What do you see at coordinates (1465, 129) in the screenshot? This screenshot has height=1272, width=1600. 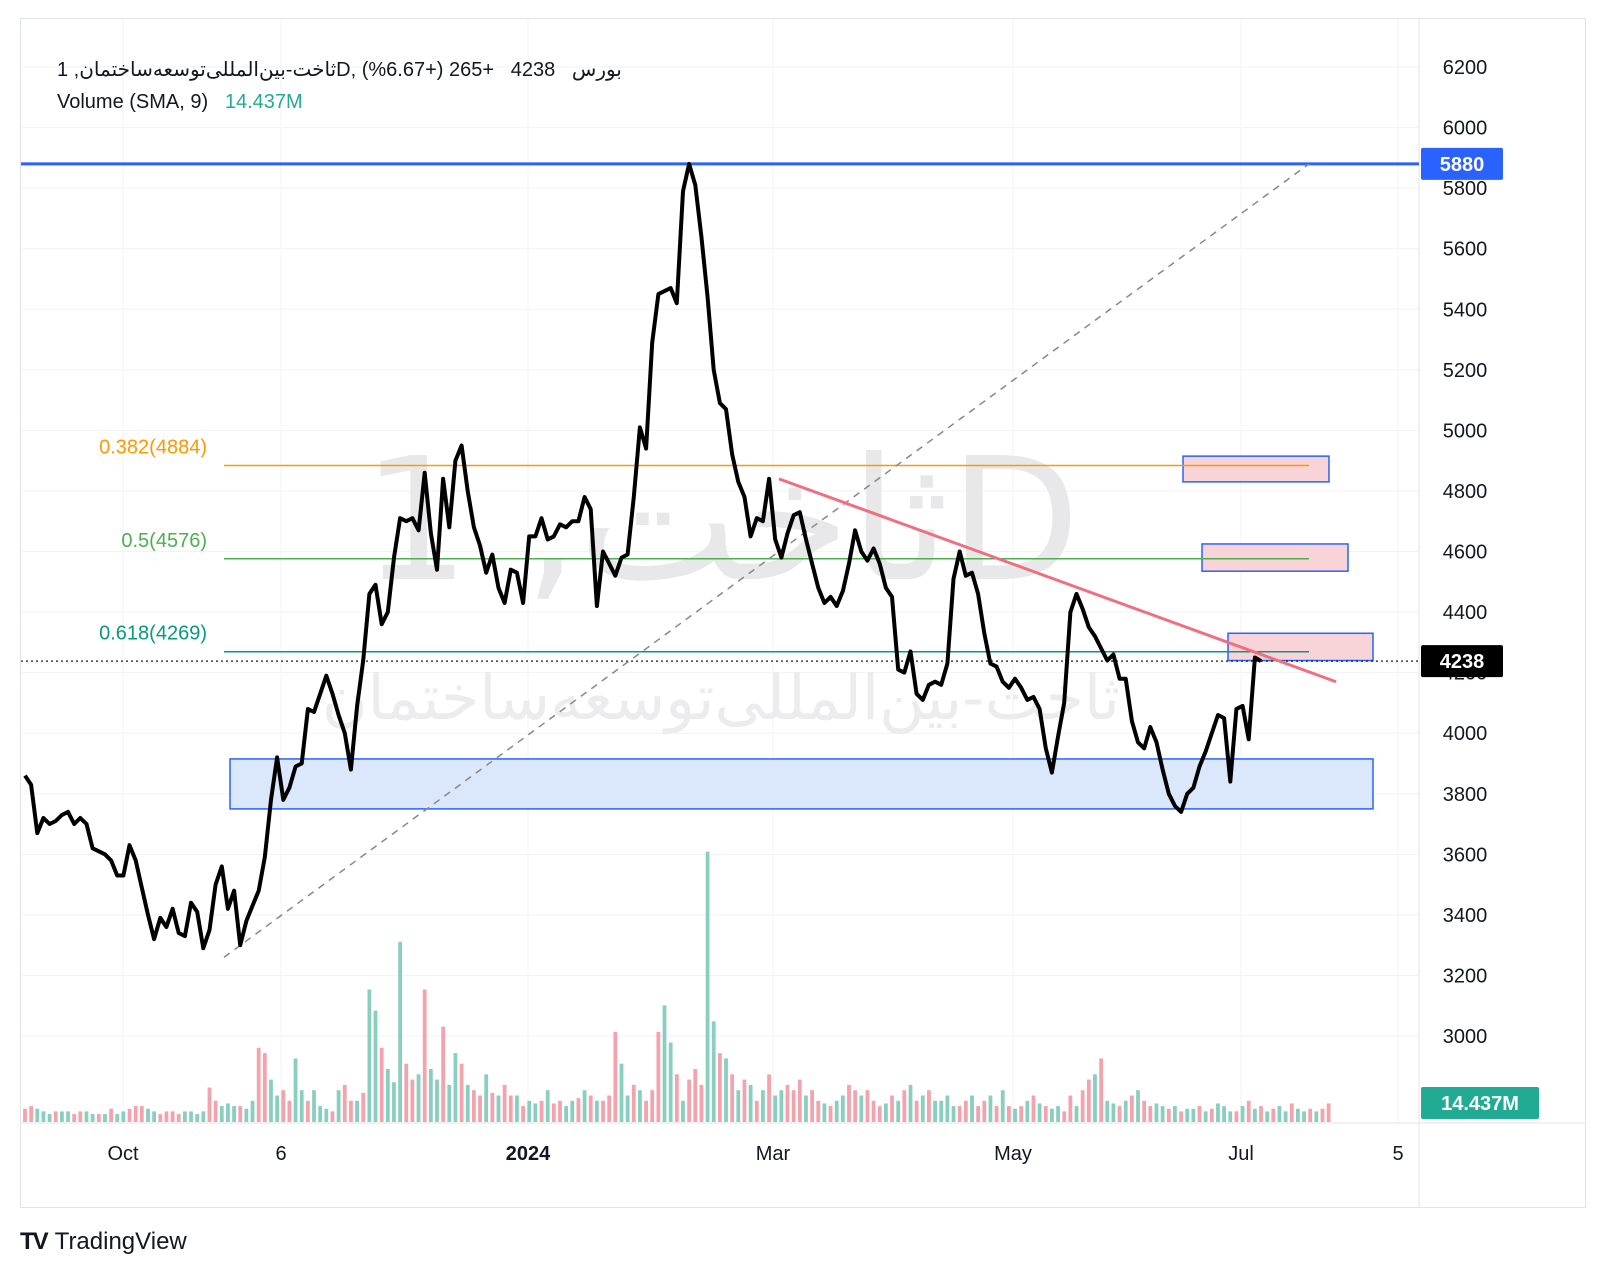 I see `y-tick-label: 6000` at bounding box center [1465, 129].